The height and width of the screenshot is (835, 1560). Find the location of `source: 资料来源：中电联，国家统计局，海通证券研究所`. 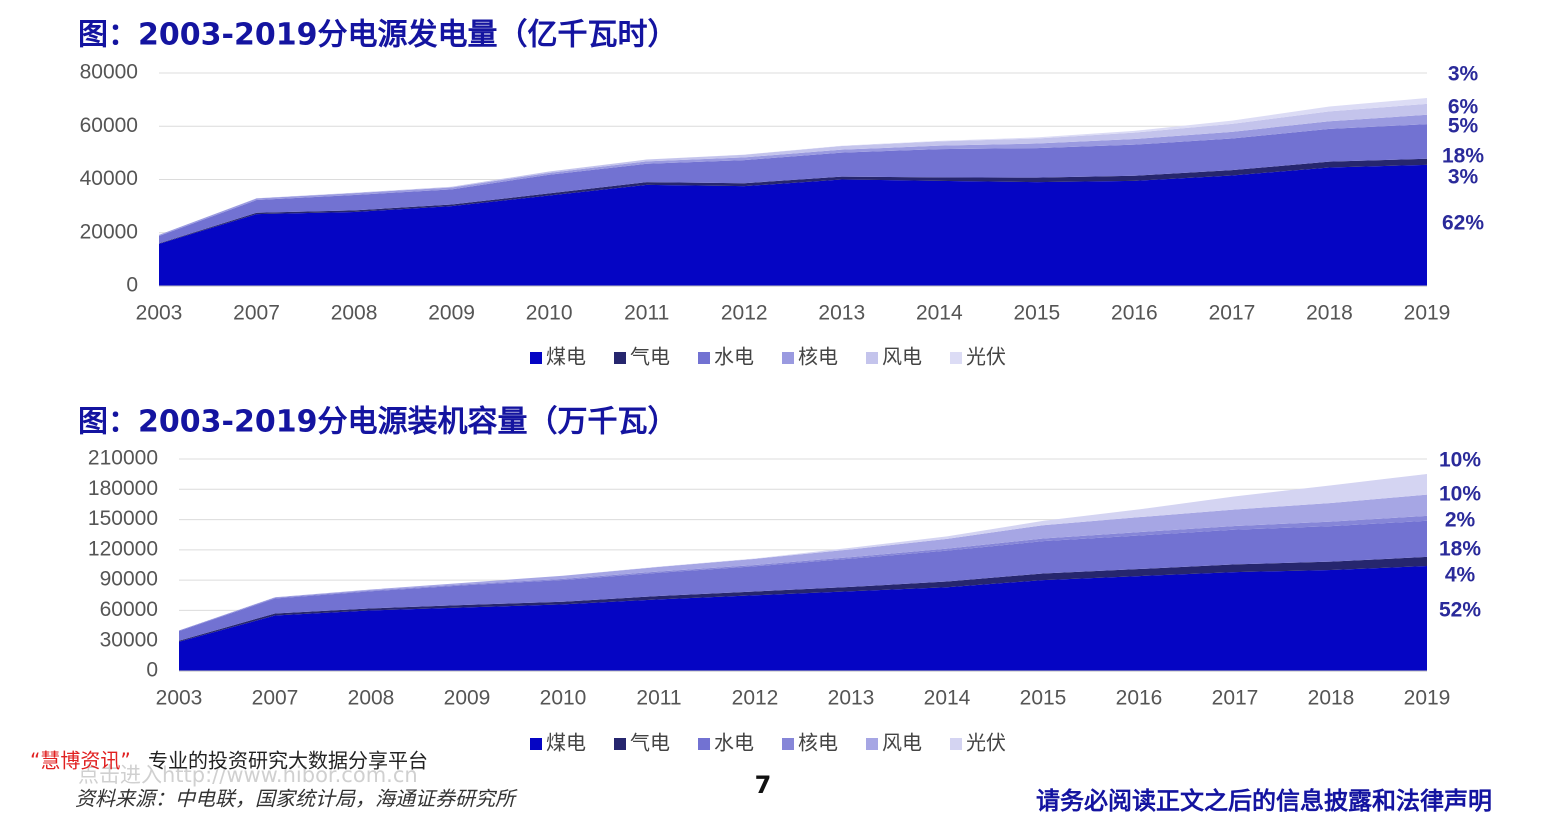

source: 资料来源：中电联，国家统计局，海通证券研究所 is located at coordinates (296, 799).